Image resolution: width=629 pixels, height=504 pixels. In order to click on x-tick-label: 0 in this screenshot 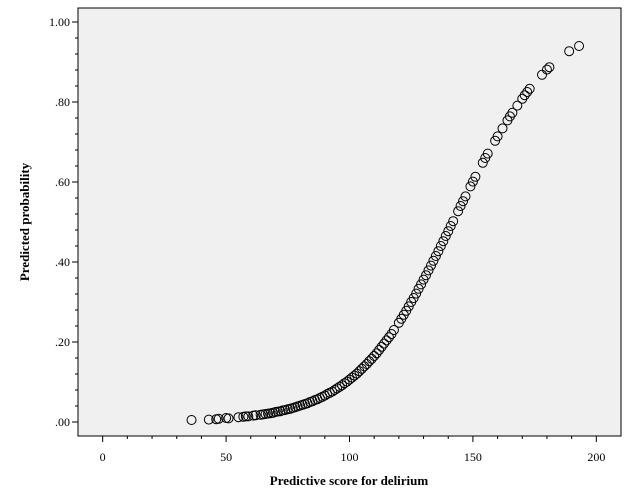, I will do `click(103, 457)`.